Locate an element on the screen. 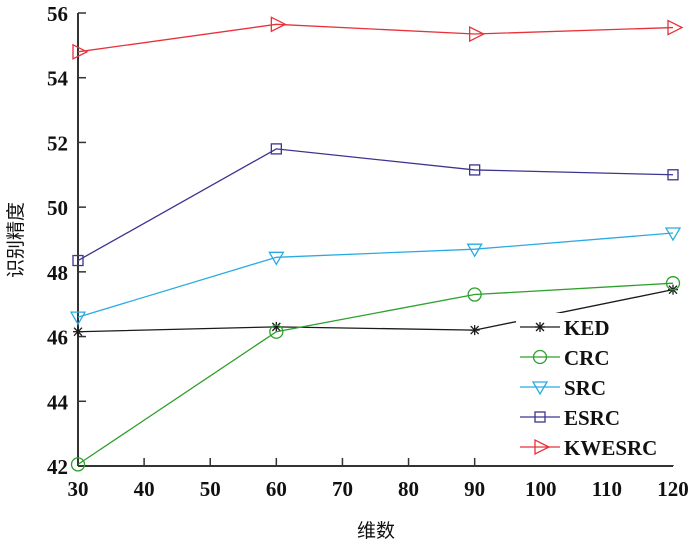 The width and height of the screenshot is (700, 547). legend-background is located at coordinates (605, 389).